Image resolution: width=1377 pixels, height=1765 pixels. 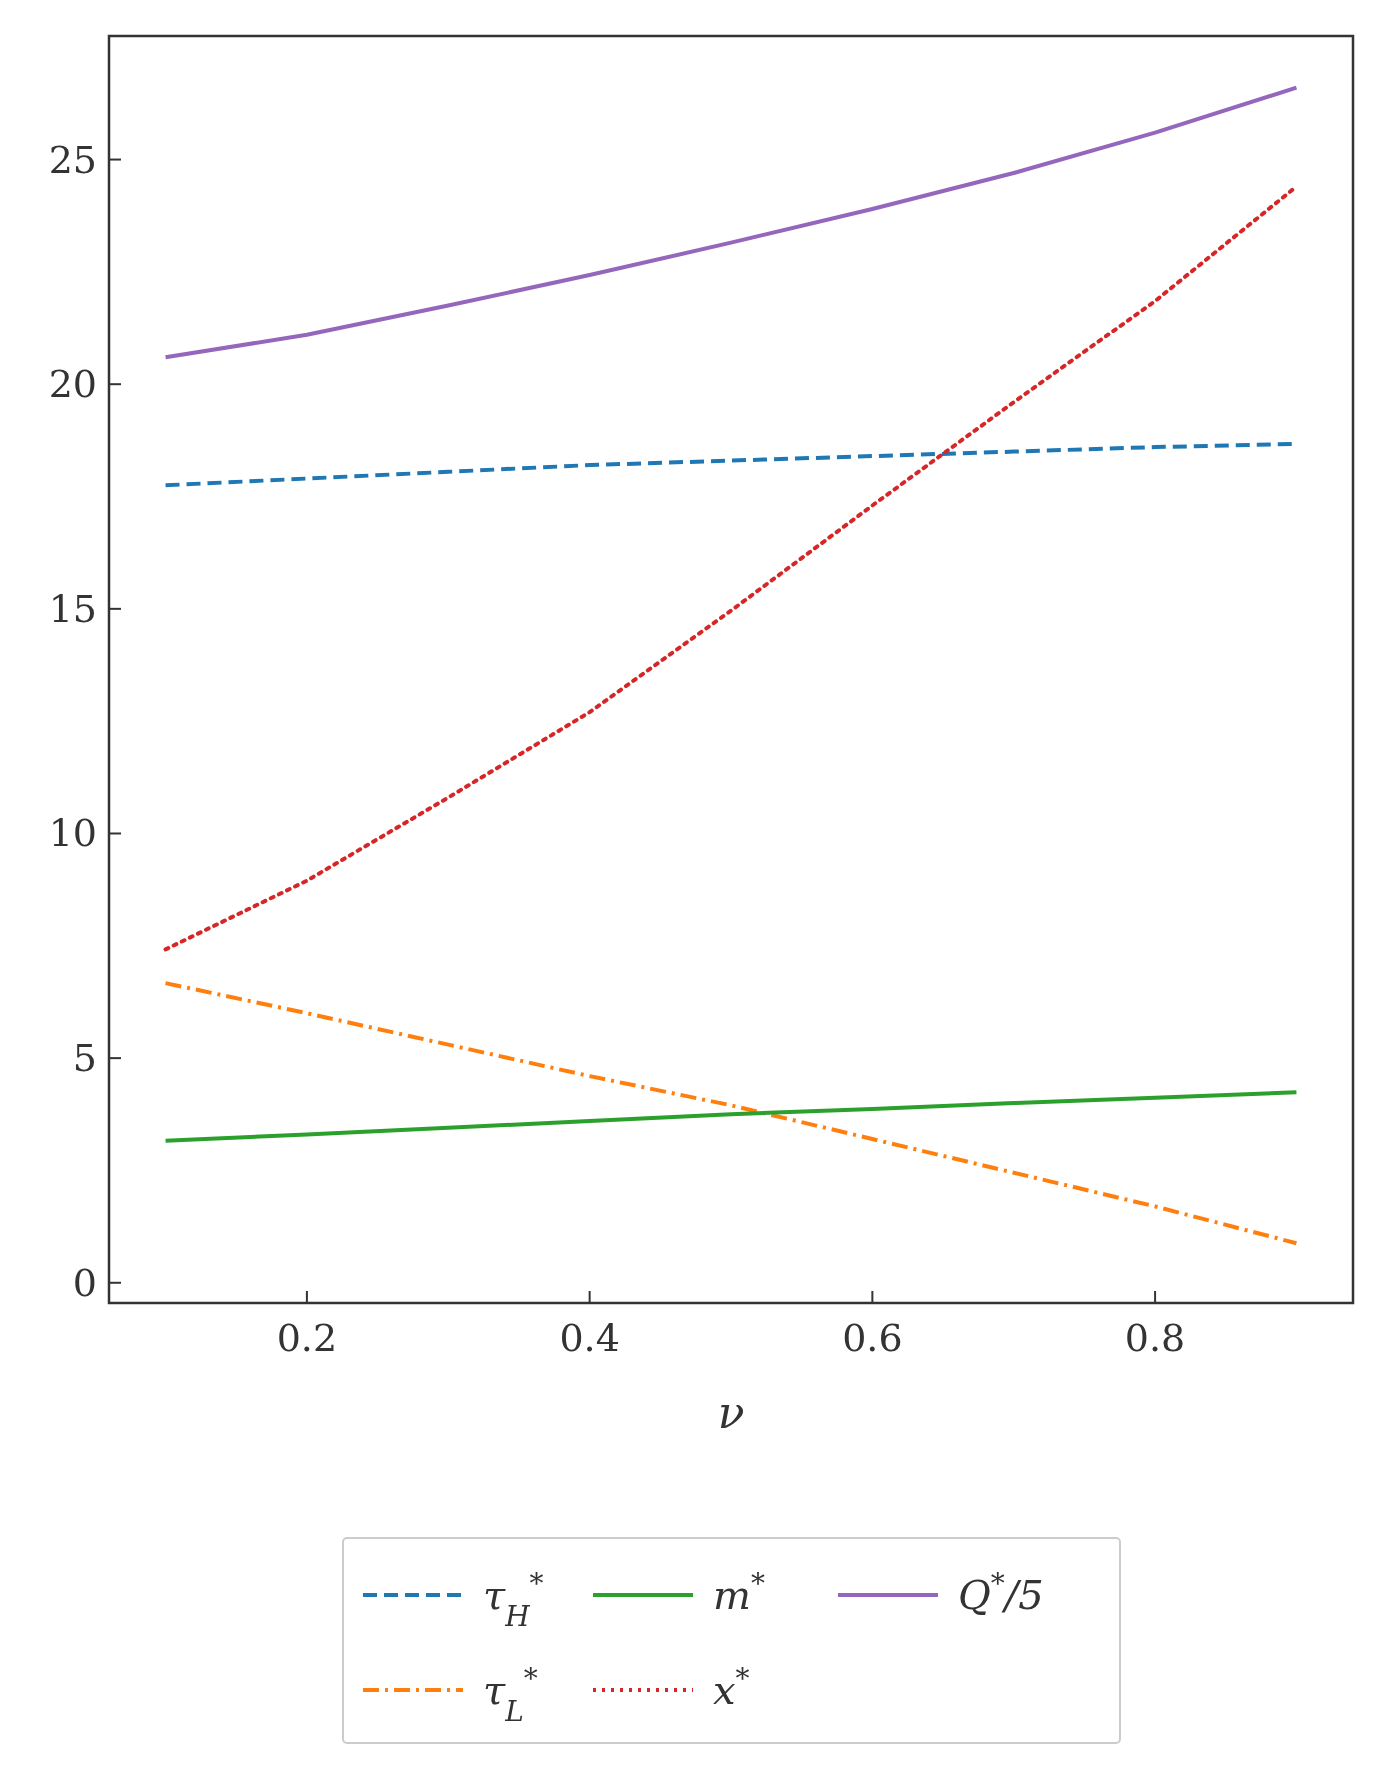 What do you see at coordinates (589, 1338) in the screenshot?
I see `x-tick-label: 0.4` at bounding box center [589, 1338].